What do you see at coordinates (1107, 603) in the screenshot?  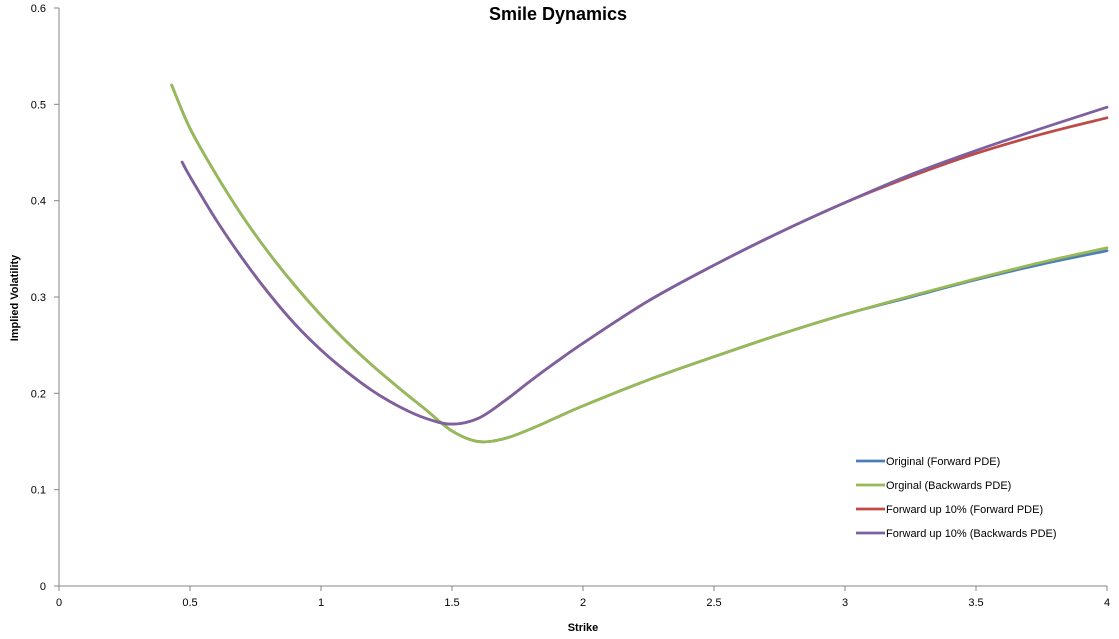 I see `x-tick-label: 4` at bounding box center [1107, 603].